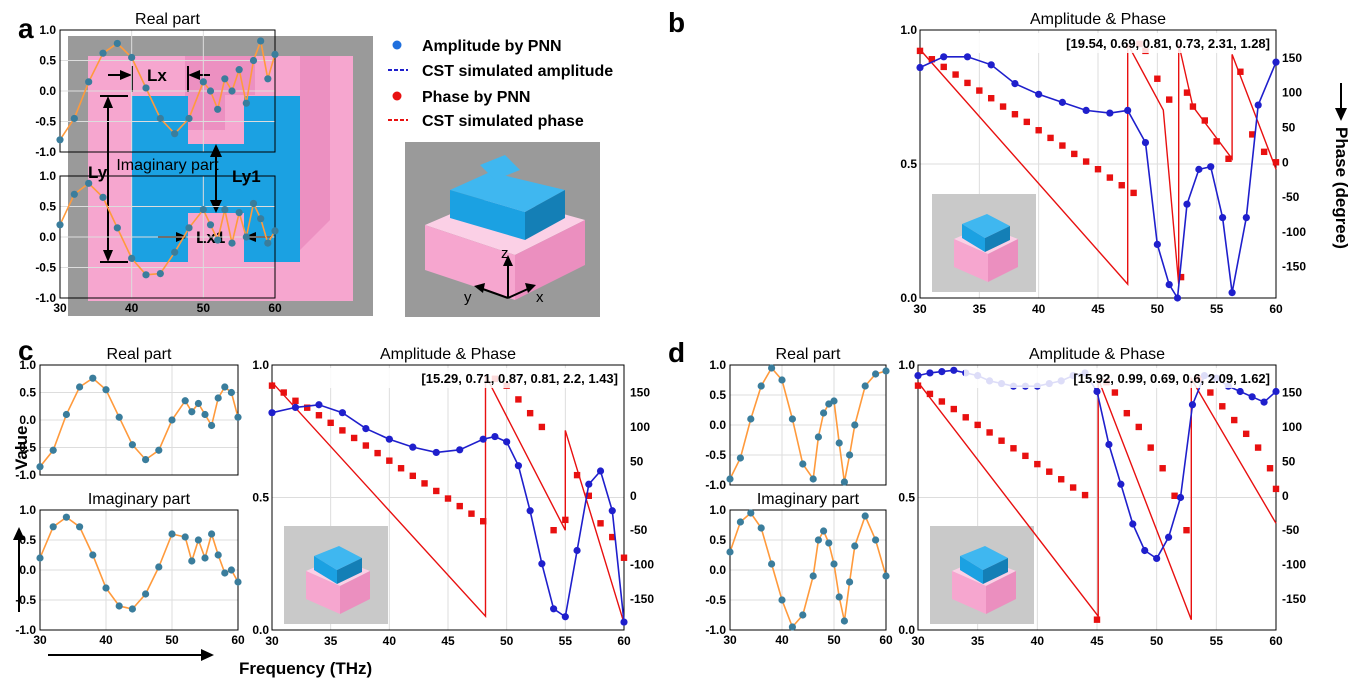 The height and width of the screenshot is (678, 1348). Describe the element at coordinates (216, 150) in the screenshot. I see `dim-ly1-arrow-up` at that location.